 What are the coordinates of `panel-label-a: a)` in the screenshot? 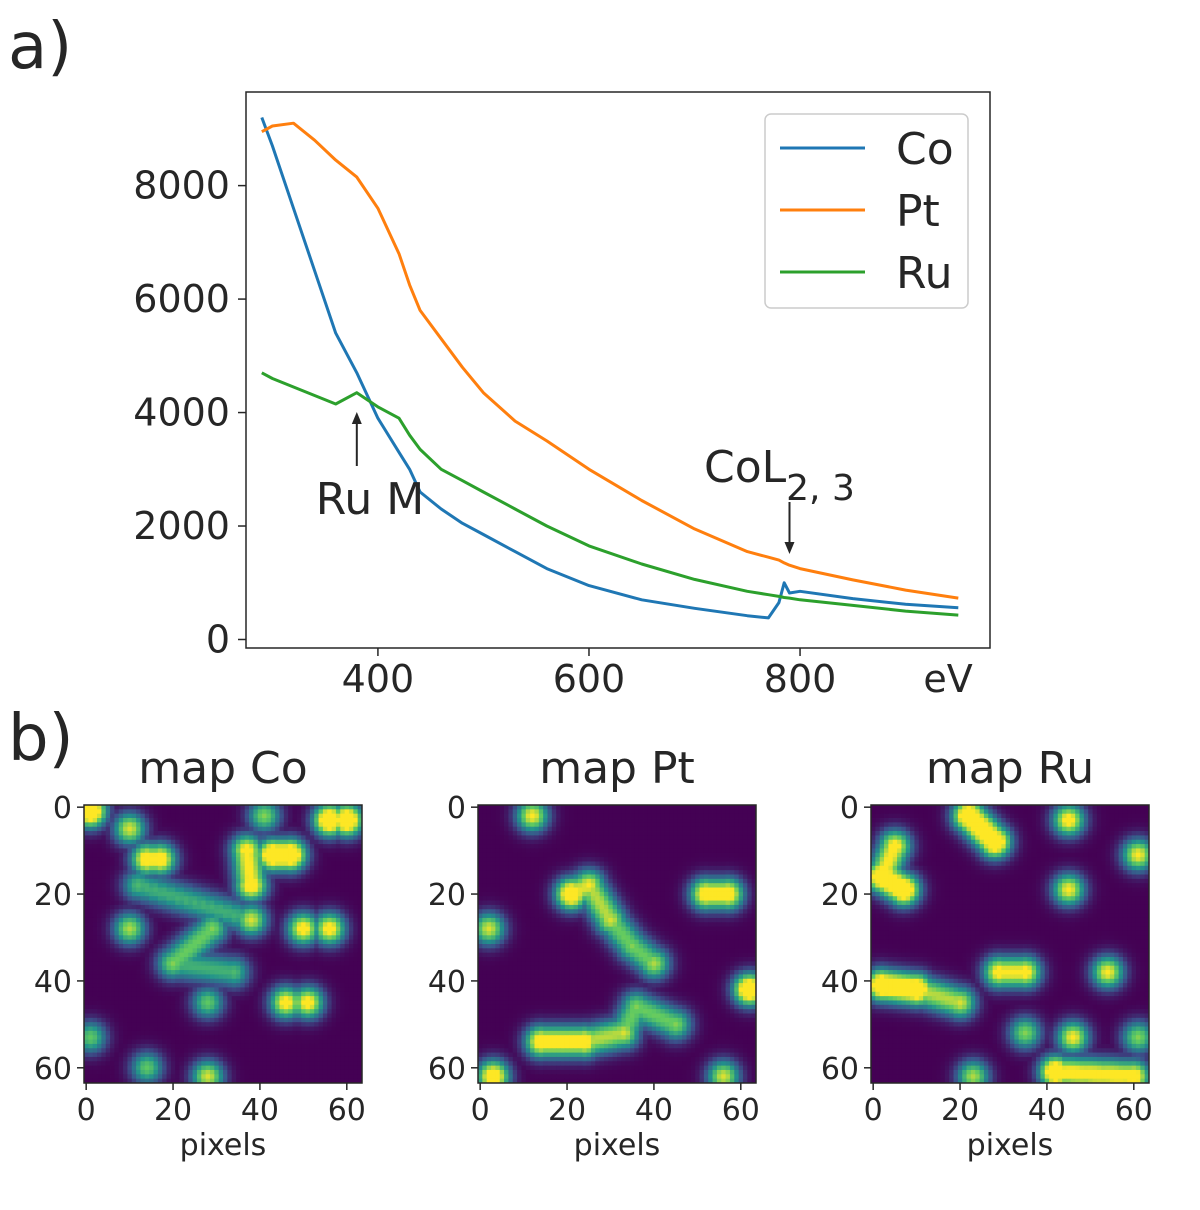 It's located at (40, 47).